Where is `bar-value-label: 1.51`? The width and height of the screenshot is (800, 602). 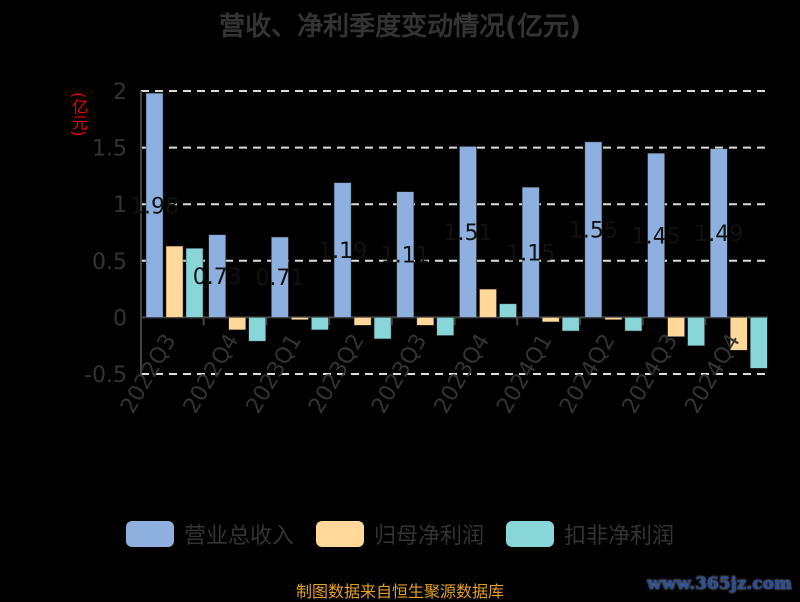
bar-value-label: 1.51 is located at coordinates (468, 233).